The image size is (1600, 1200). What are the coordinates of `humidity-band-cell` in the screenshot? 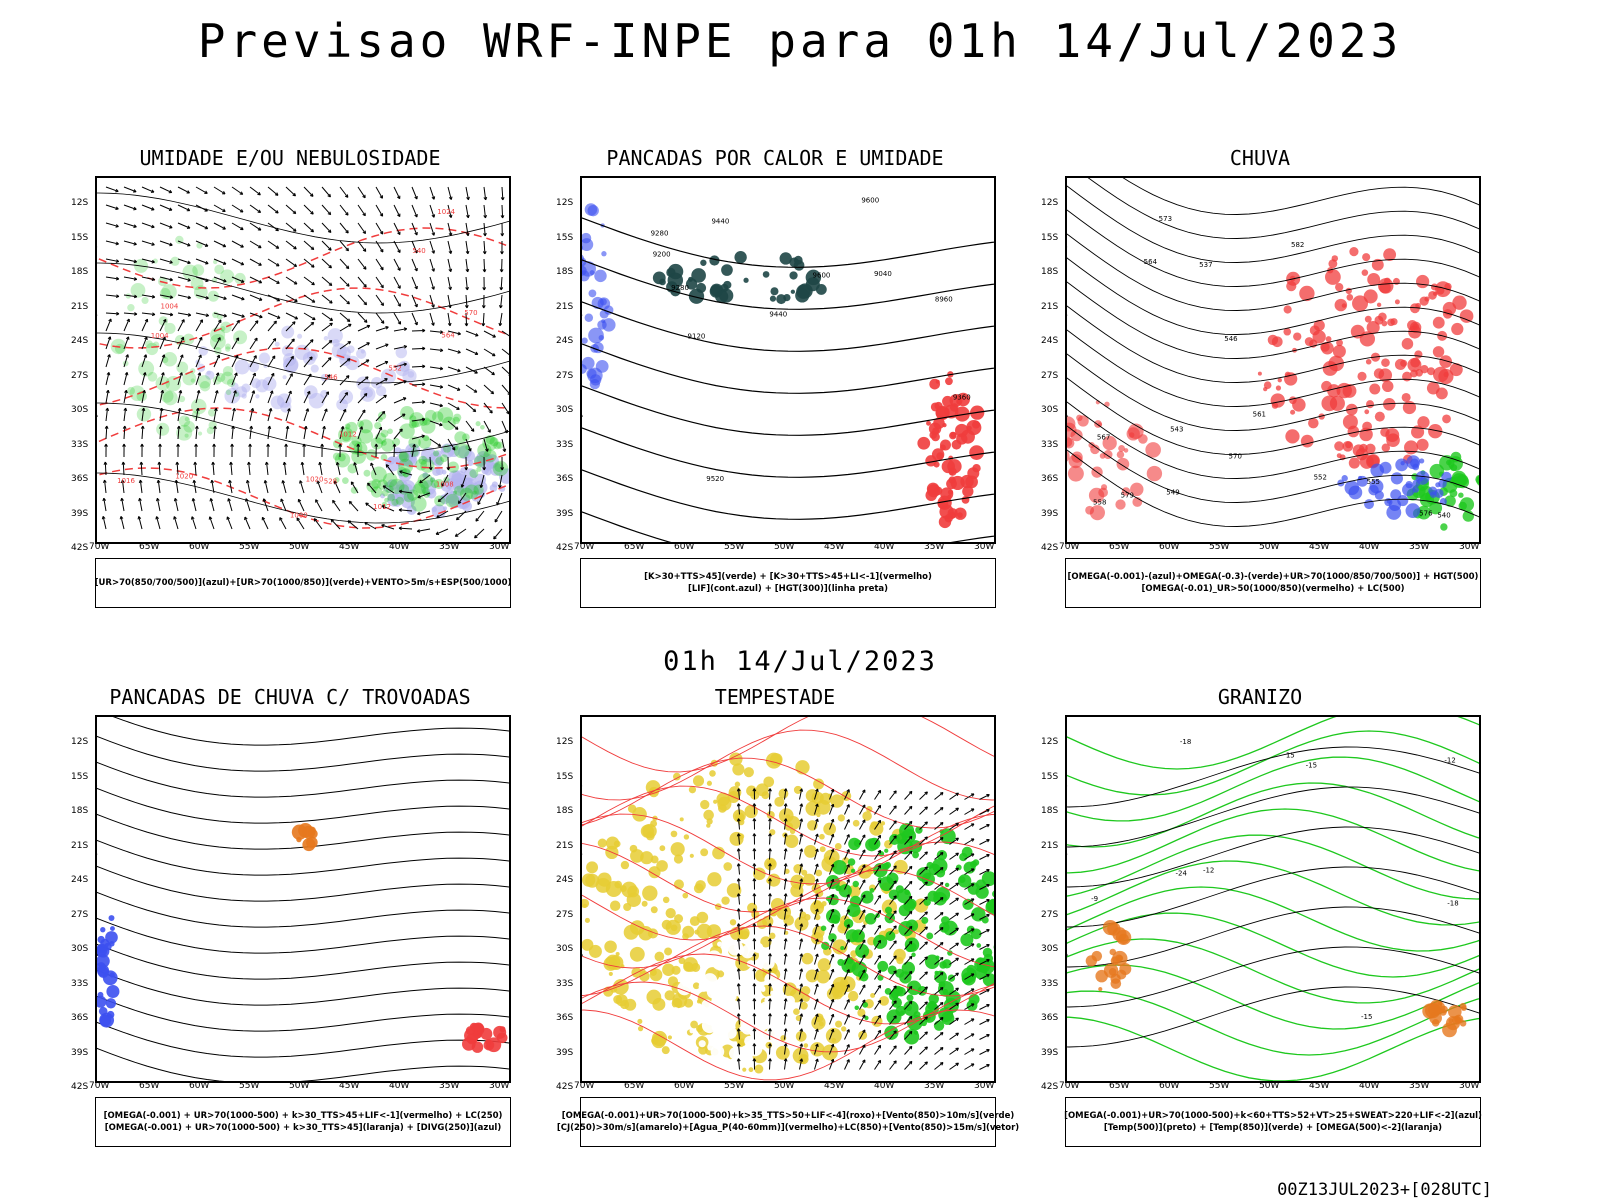 It's located at (314, 368).